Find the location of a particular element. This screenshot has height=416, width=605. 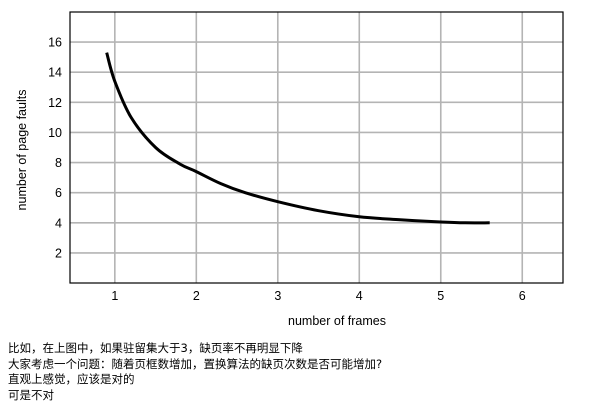

x-tick-label: 2 is located at coordinates (196, 296).